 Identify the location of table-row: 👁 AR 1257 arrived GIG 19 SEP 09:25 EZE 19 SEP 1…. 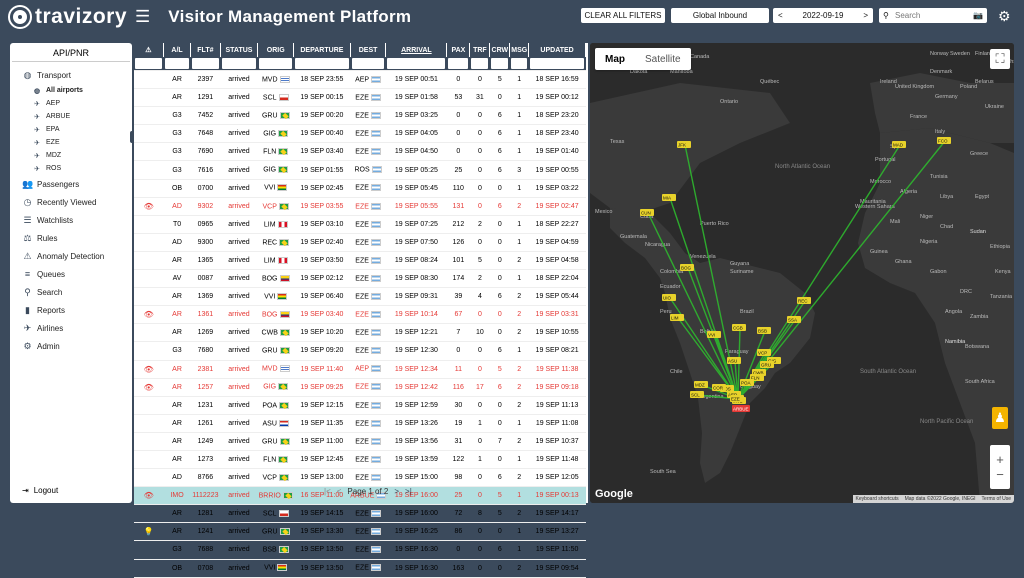
(360, 387).